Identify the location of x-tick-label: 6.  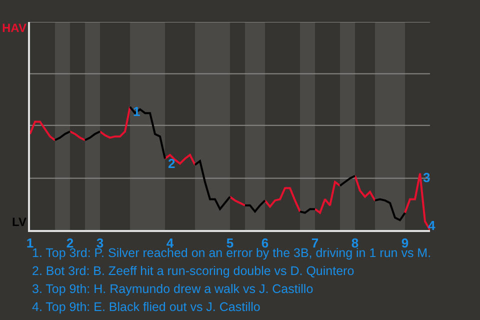
(265, 243).